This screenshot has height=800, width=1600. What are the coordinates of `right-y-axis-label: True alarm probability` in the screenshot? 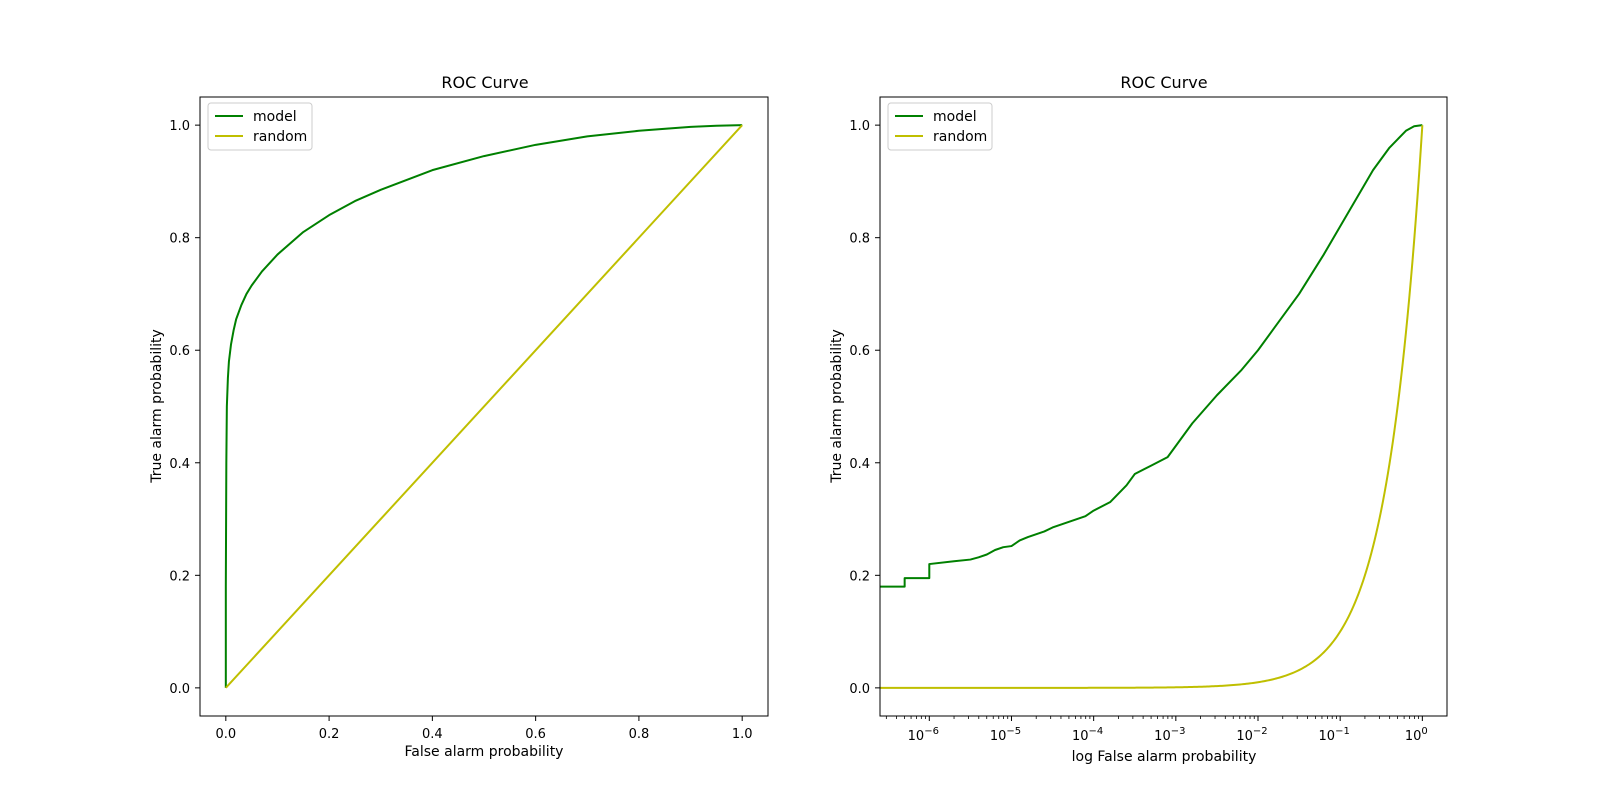 It's located at (837, 406).